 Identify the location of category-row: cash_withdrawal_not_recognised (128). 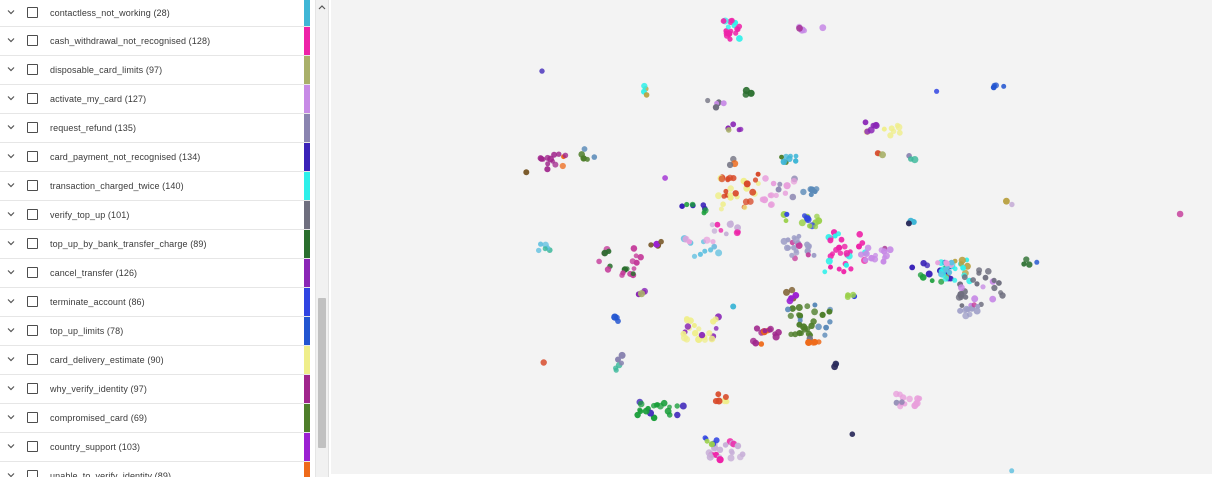
(155, 41).